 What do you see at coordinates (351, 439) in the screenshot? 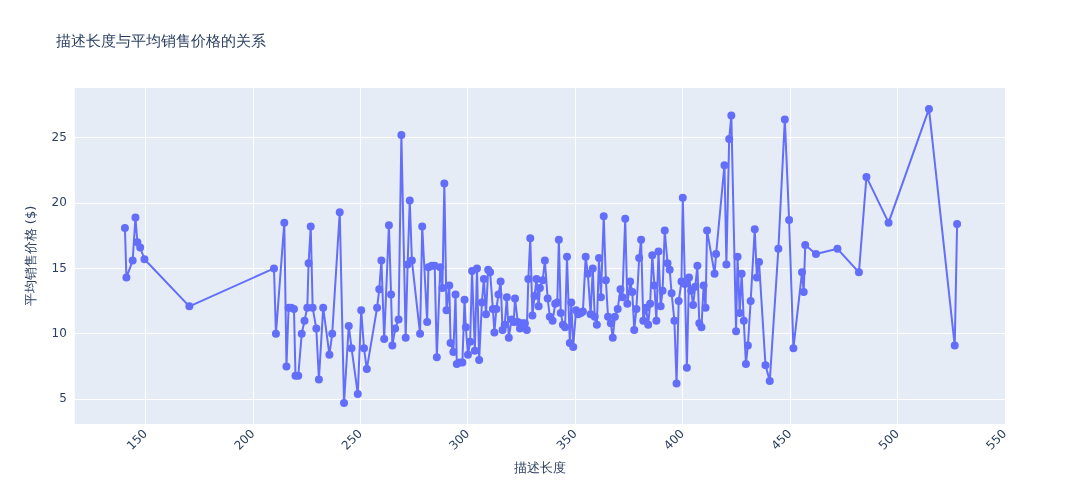
I see `x-tick-label: 250` at bounding box center [351, 439].